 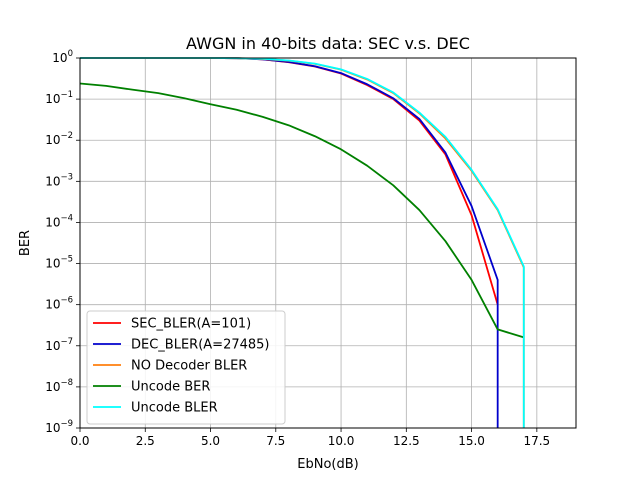 What do you see at coordinates (59, 427) in the screenshot?
I see `y-tick-label: 10⁻⁹` at bounding box center [59, 427].